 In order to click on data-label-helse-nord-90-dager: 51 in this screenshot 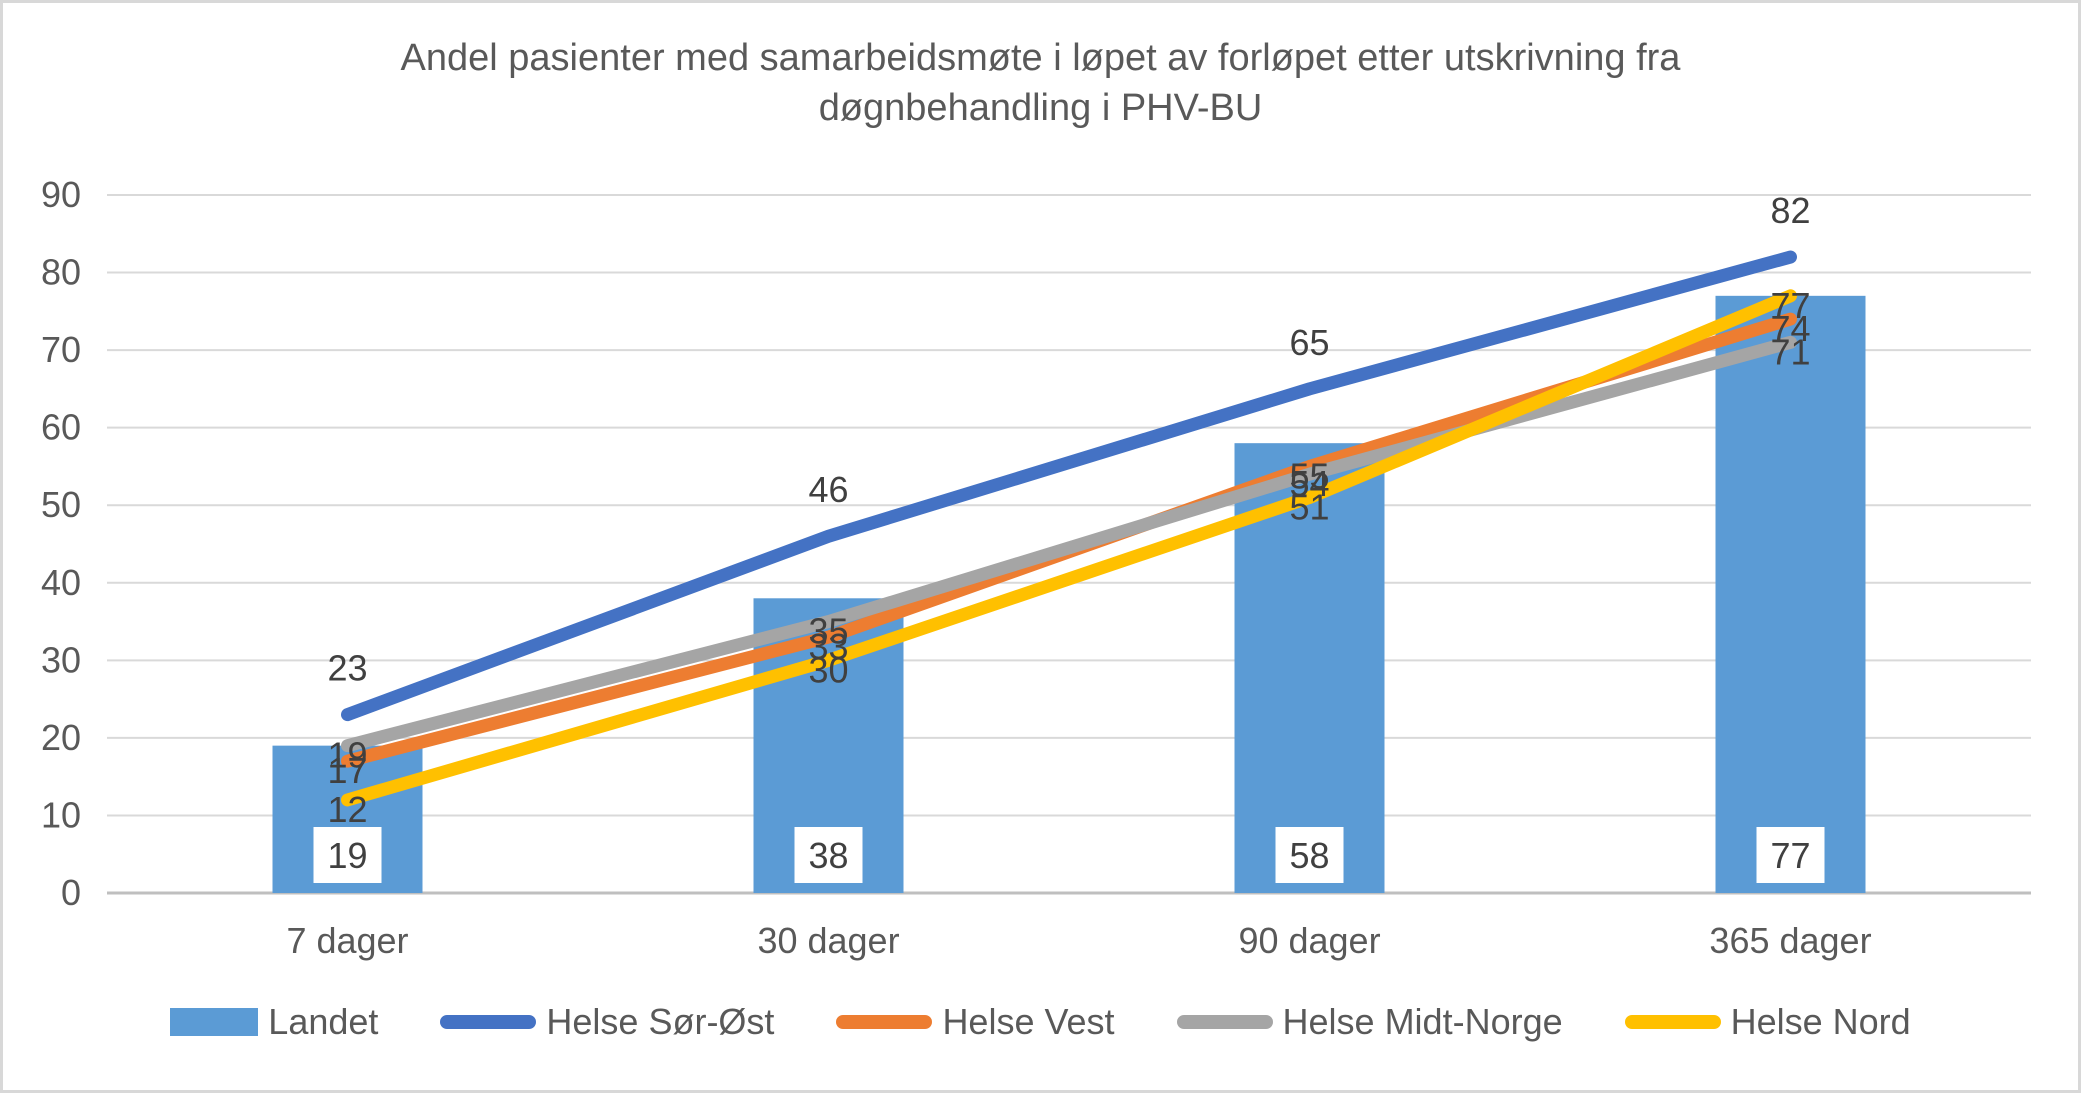, I will do `click(1309, 506)`.